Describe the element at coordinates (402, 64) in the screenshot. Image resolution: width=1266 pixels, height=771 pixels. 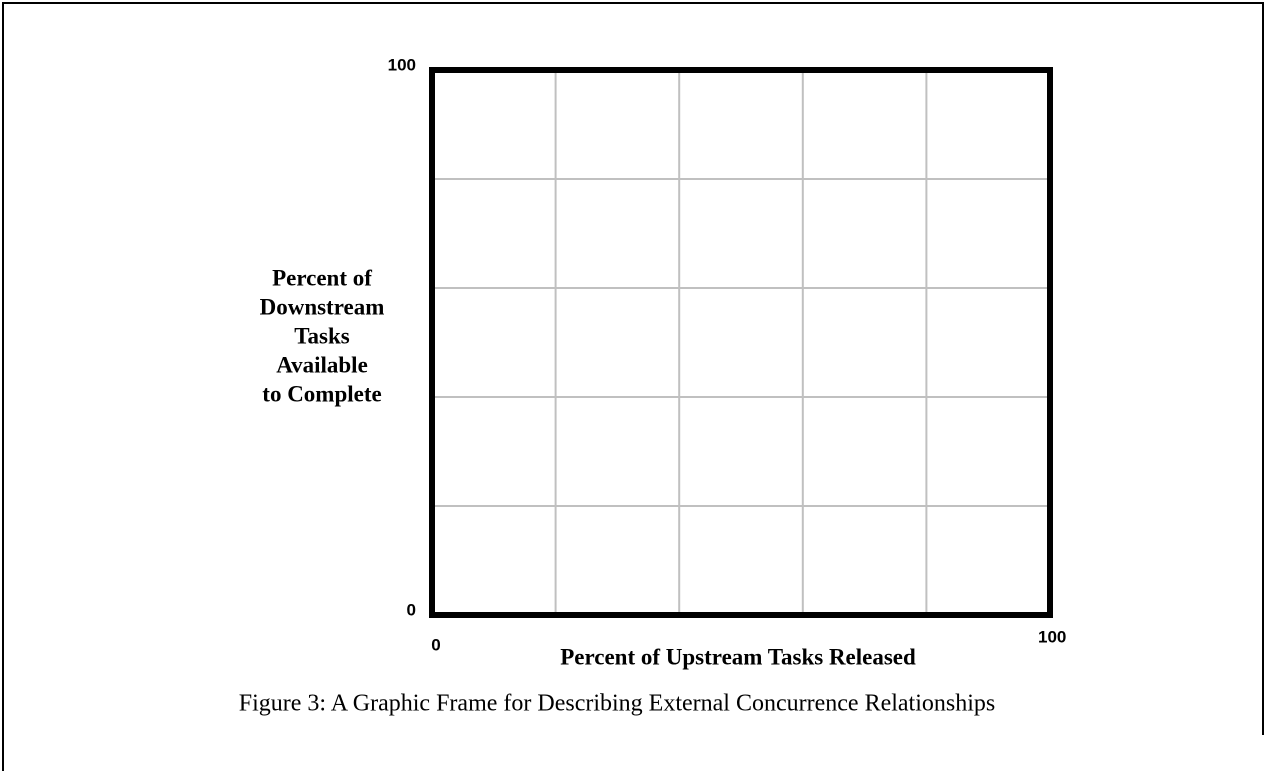
I see `y-tick-label: 100` at that location.